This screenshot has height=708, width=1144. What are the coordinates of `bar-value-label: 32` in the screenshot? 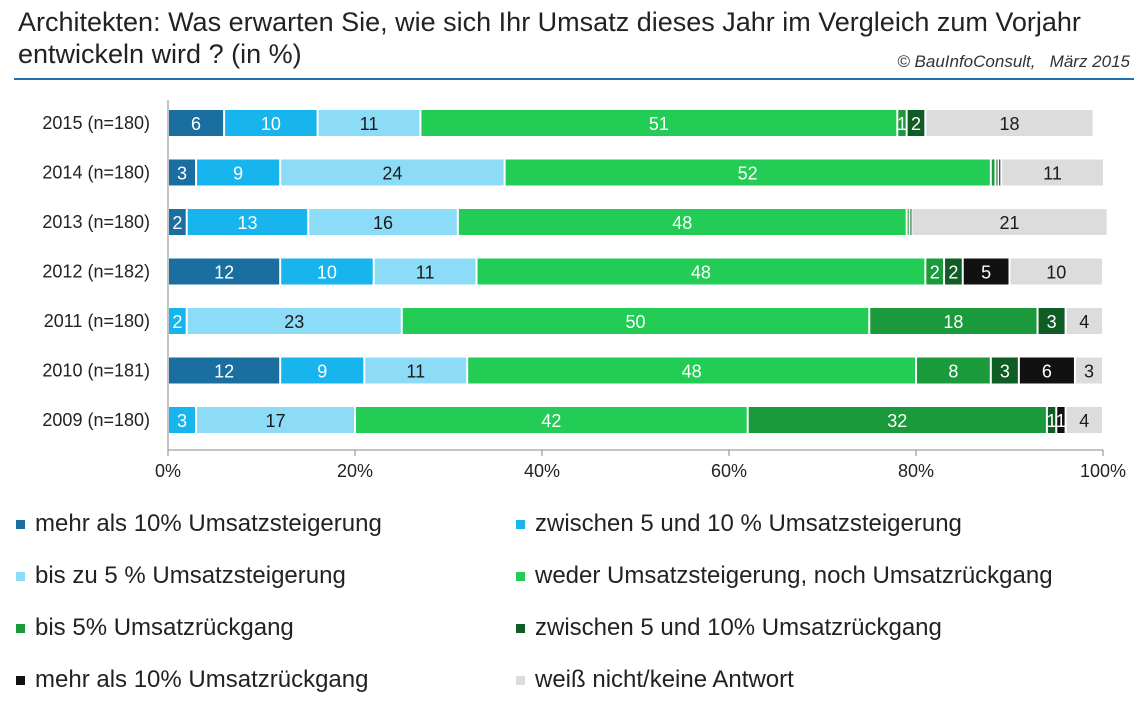 It's located at (897, 421).